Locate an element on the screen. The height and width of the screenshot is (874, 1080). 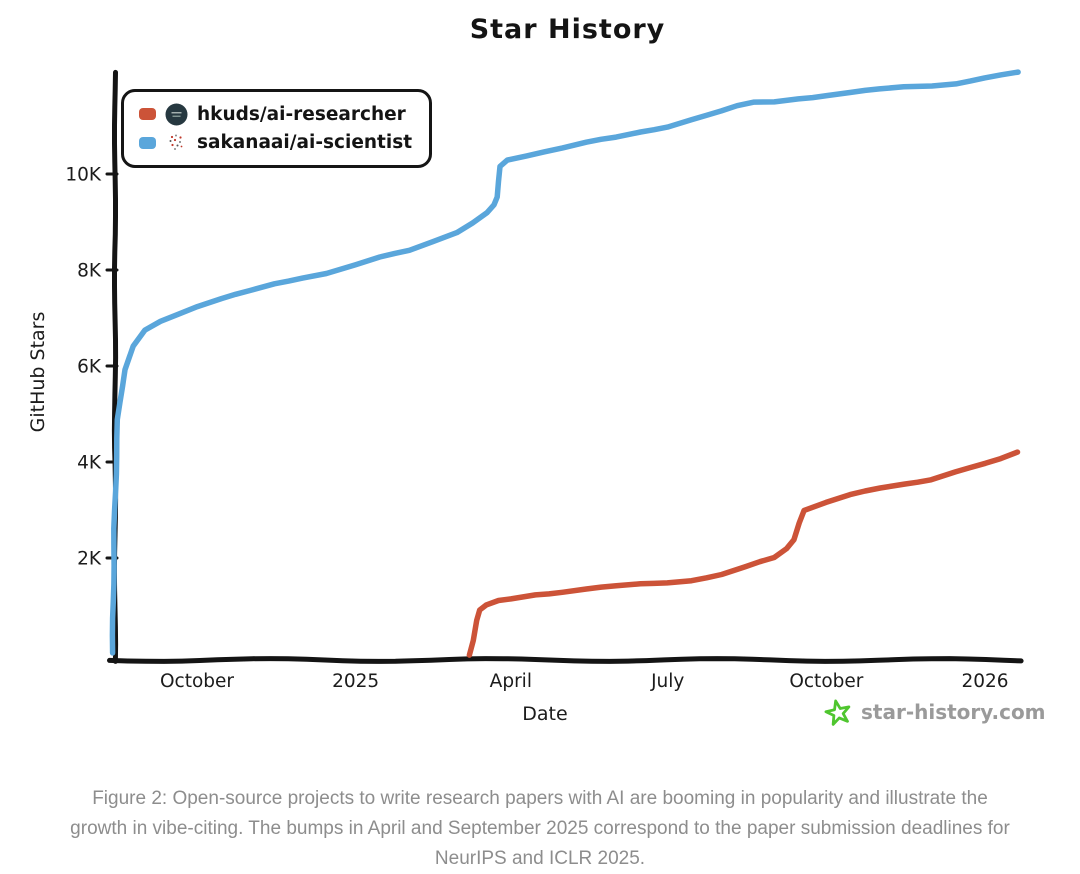
legend-swatch-ai-scientist is located at coordinates (147, 142).